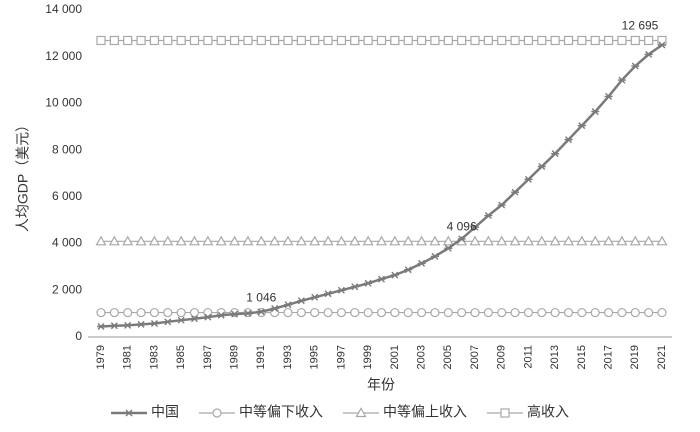 The width and height of the screenshot is (700, 432). What do you see at coordinates (582, 357) in the screenshot?
I see `x-tick-label: 2015` at bounding box center [582, 357].